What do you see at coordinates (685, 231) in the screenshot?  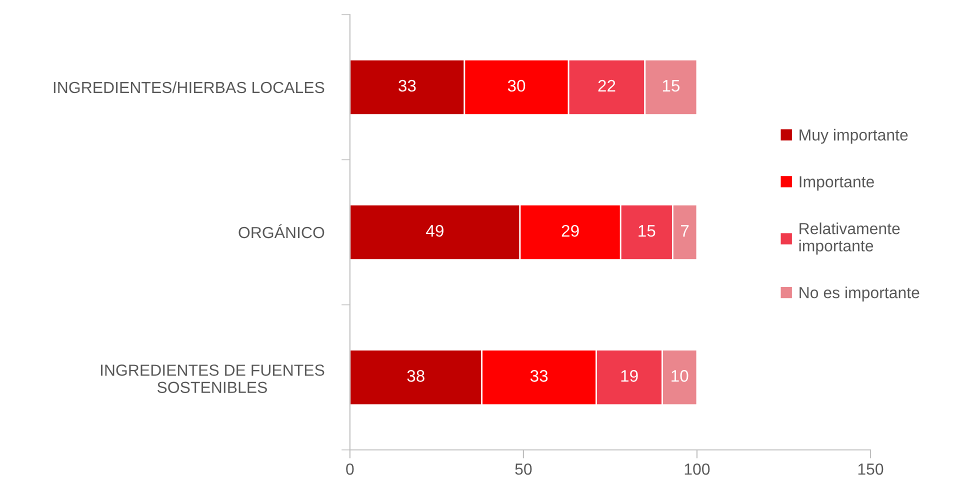 I see `data-label: 7` at bounding box center [685, 231].